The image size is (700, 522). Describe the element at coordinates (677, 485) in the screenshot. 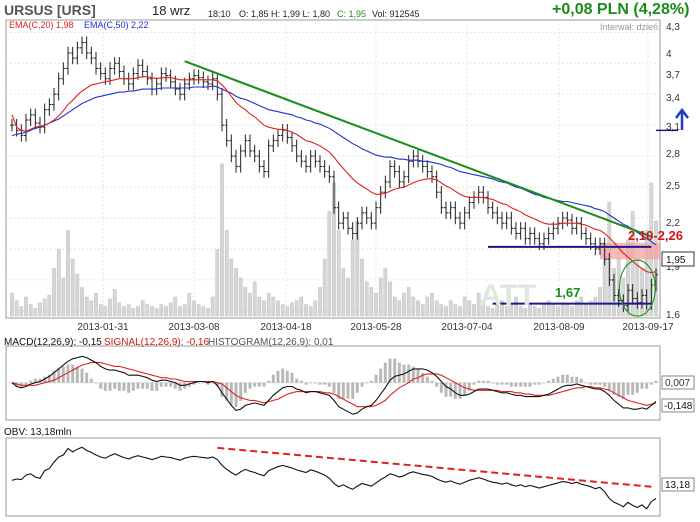

I see `obv-value: 13,18` at that location.